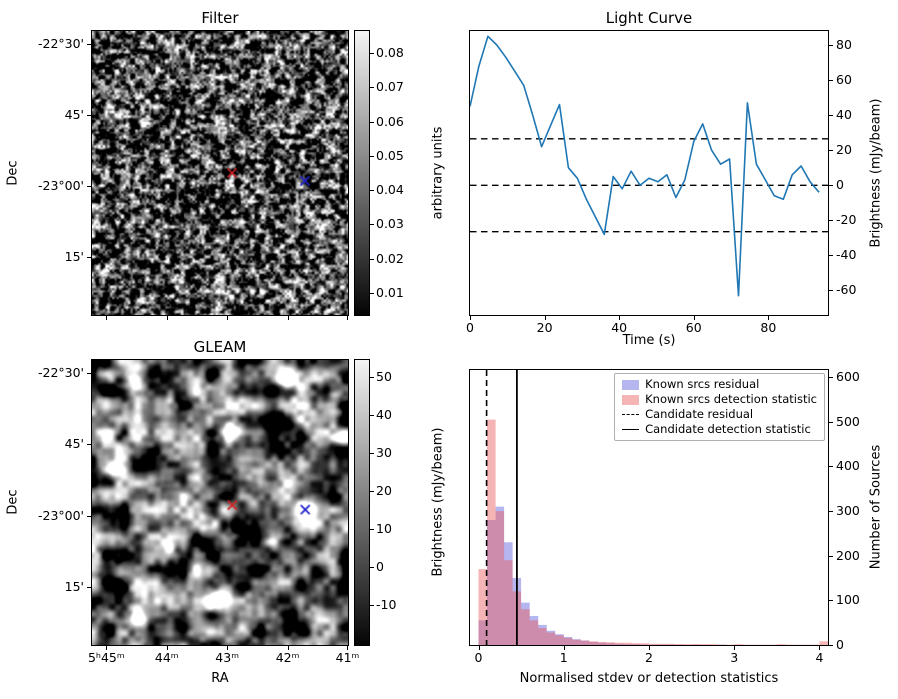  Describe the element at coordinates (719, 414) in the screenshot. I see `legend-item-candidate-residual: Candidate residual` at that location.